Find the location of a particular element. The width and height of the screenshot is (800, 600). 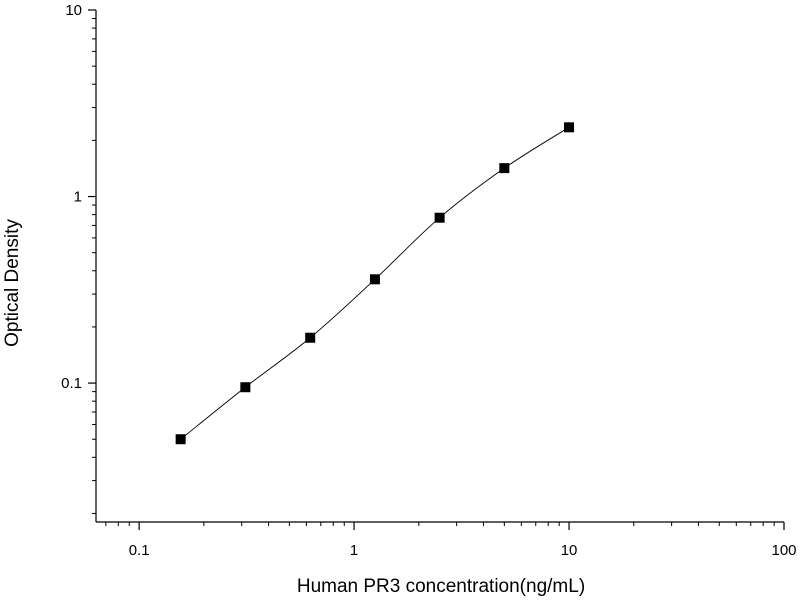

y-tick-label: 1 is located at coordinates (78, 197).